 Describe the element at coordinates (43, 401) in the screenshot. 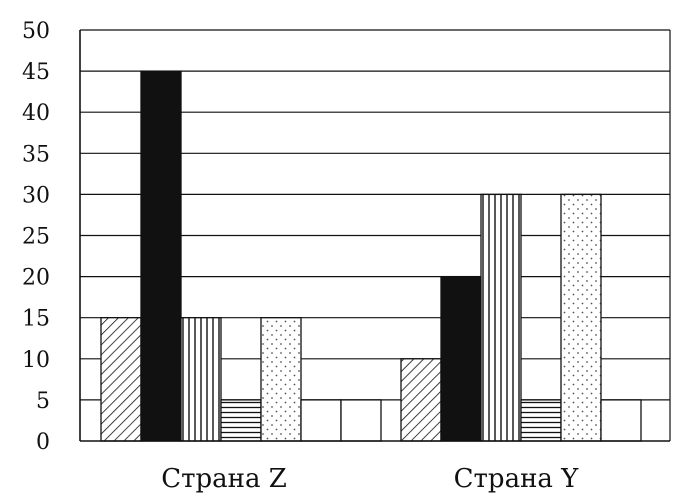

I see `y-tick-label: 5` at that location.